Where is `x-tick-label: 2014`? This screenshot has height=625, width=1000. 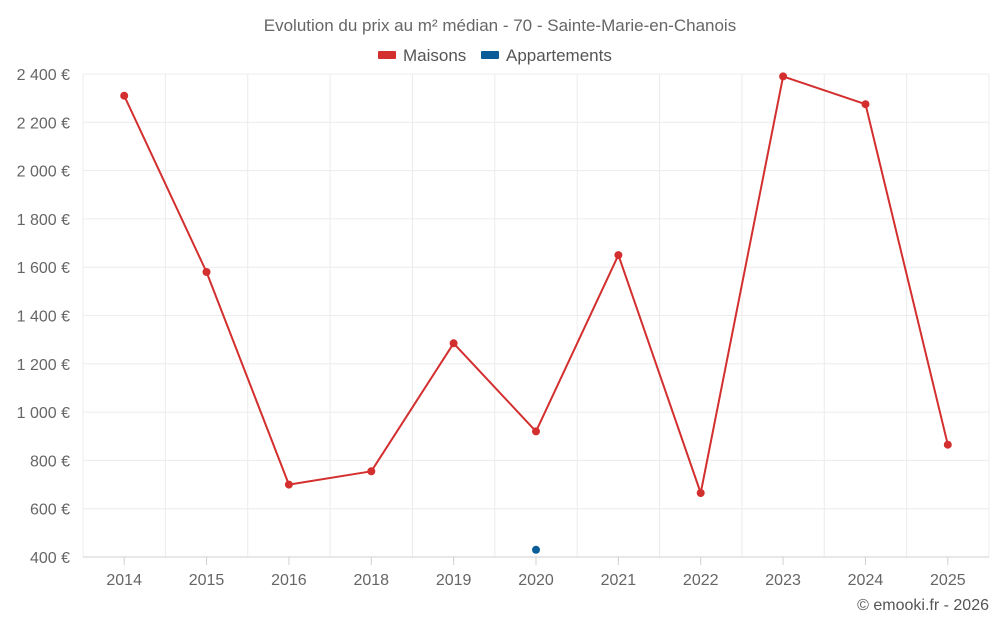 x-tick-label: 2014 is located at coordinates (124, 580).